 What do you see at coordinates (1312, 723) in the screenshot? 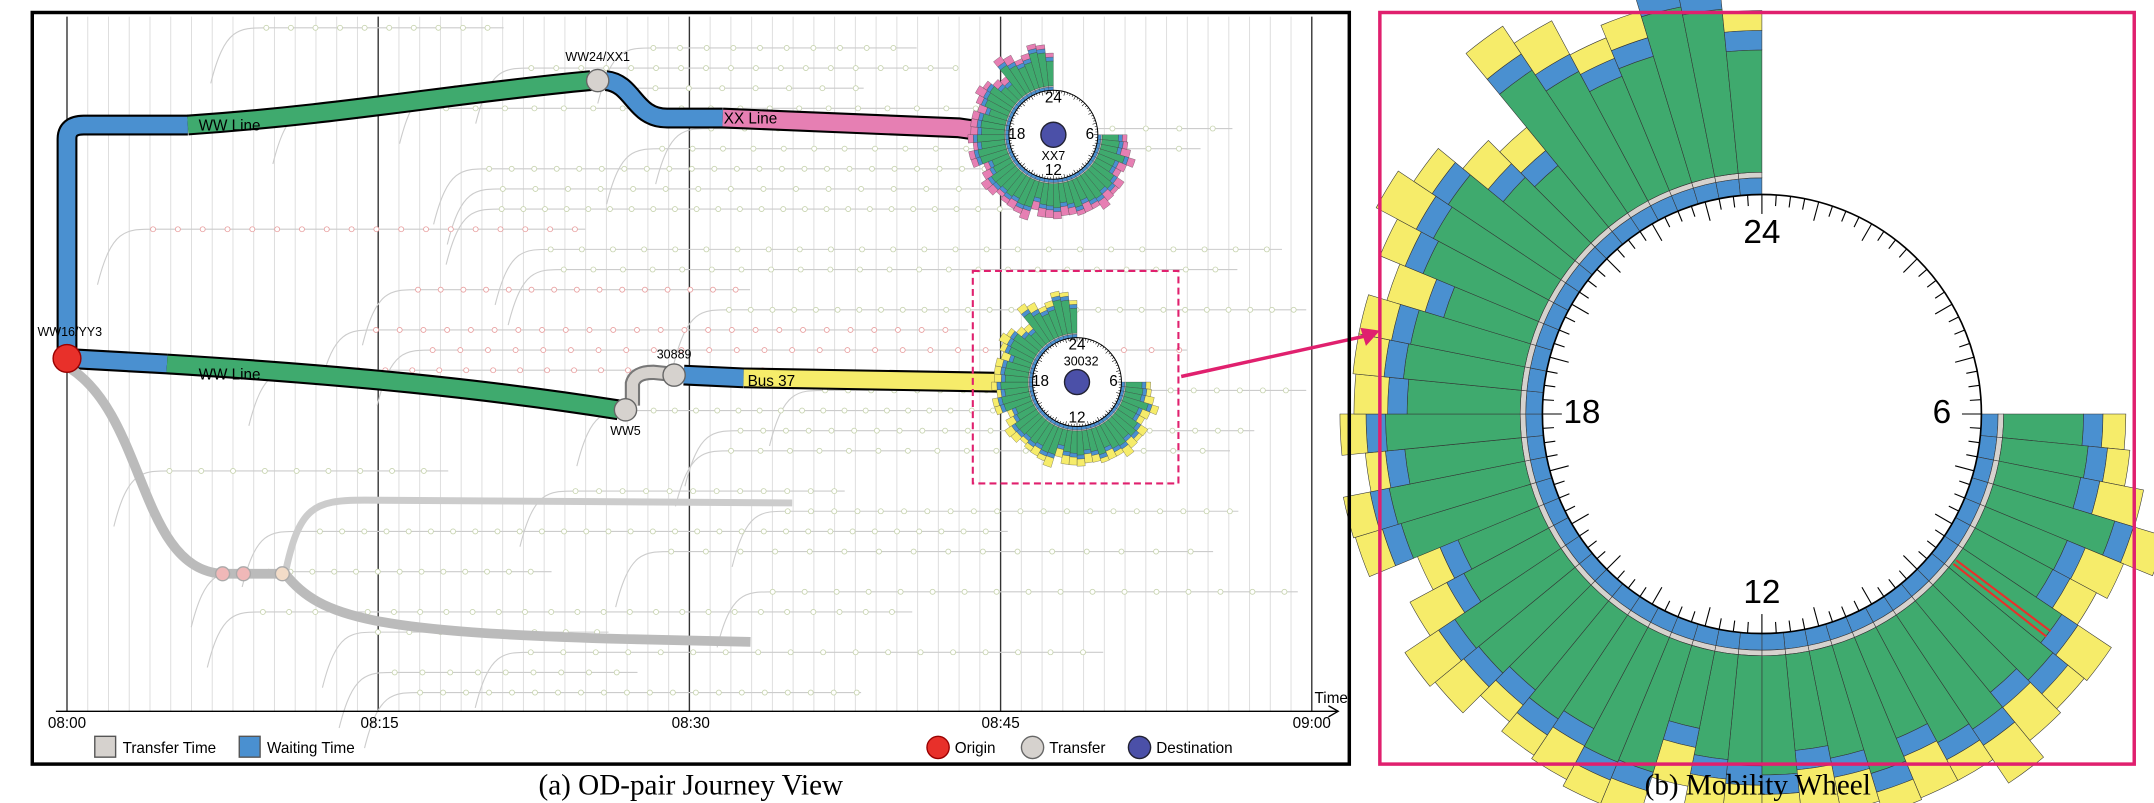
I see `time-tick-label: 09:00` at bounding box center [1312, 723].